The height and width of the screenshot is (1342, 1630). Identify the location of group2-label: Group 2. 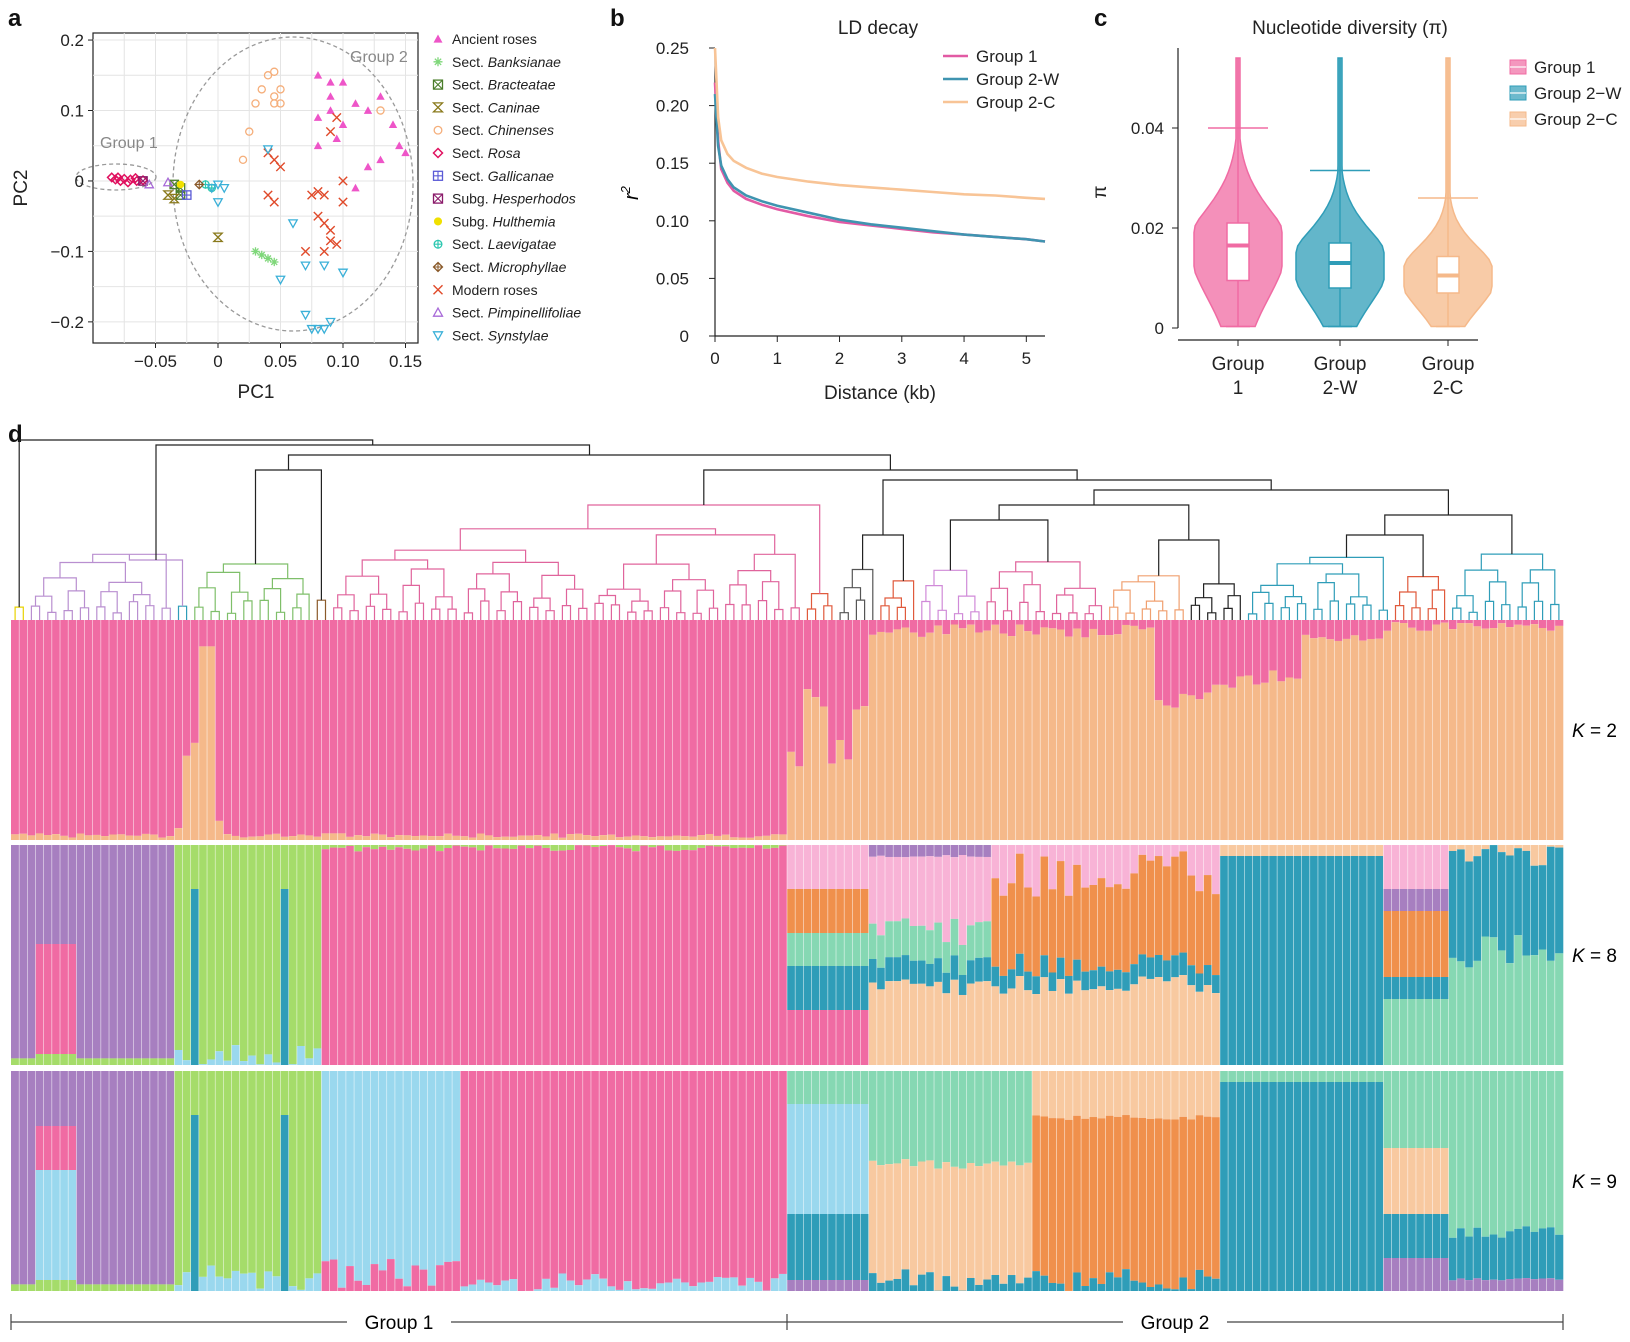
(379, 57).